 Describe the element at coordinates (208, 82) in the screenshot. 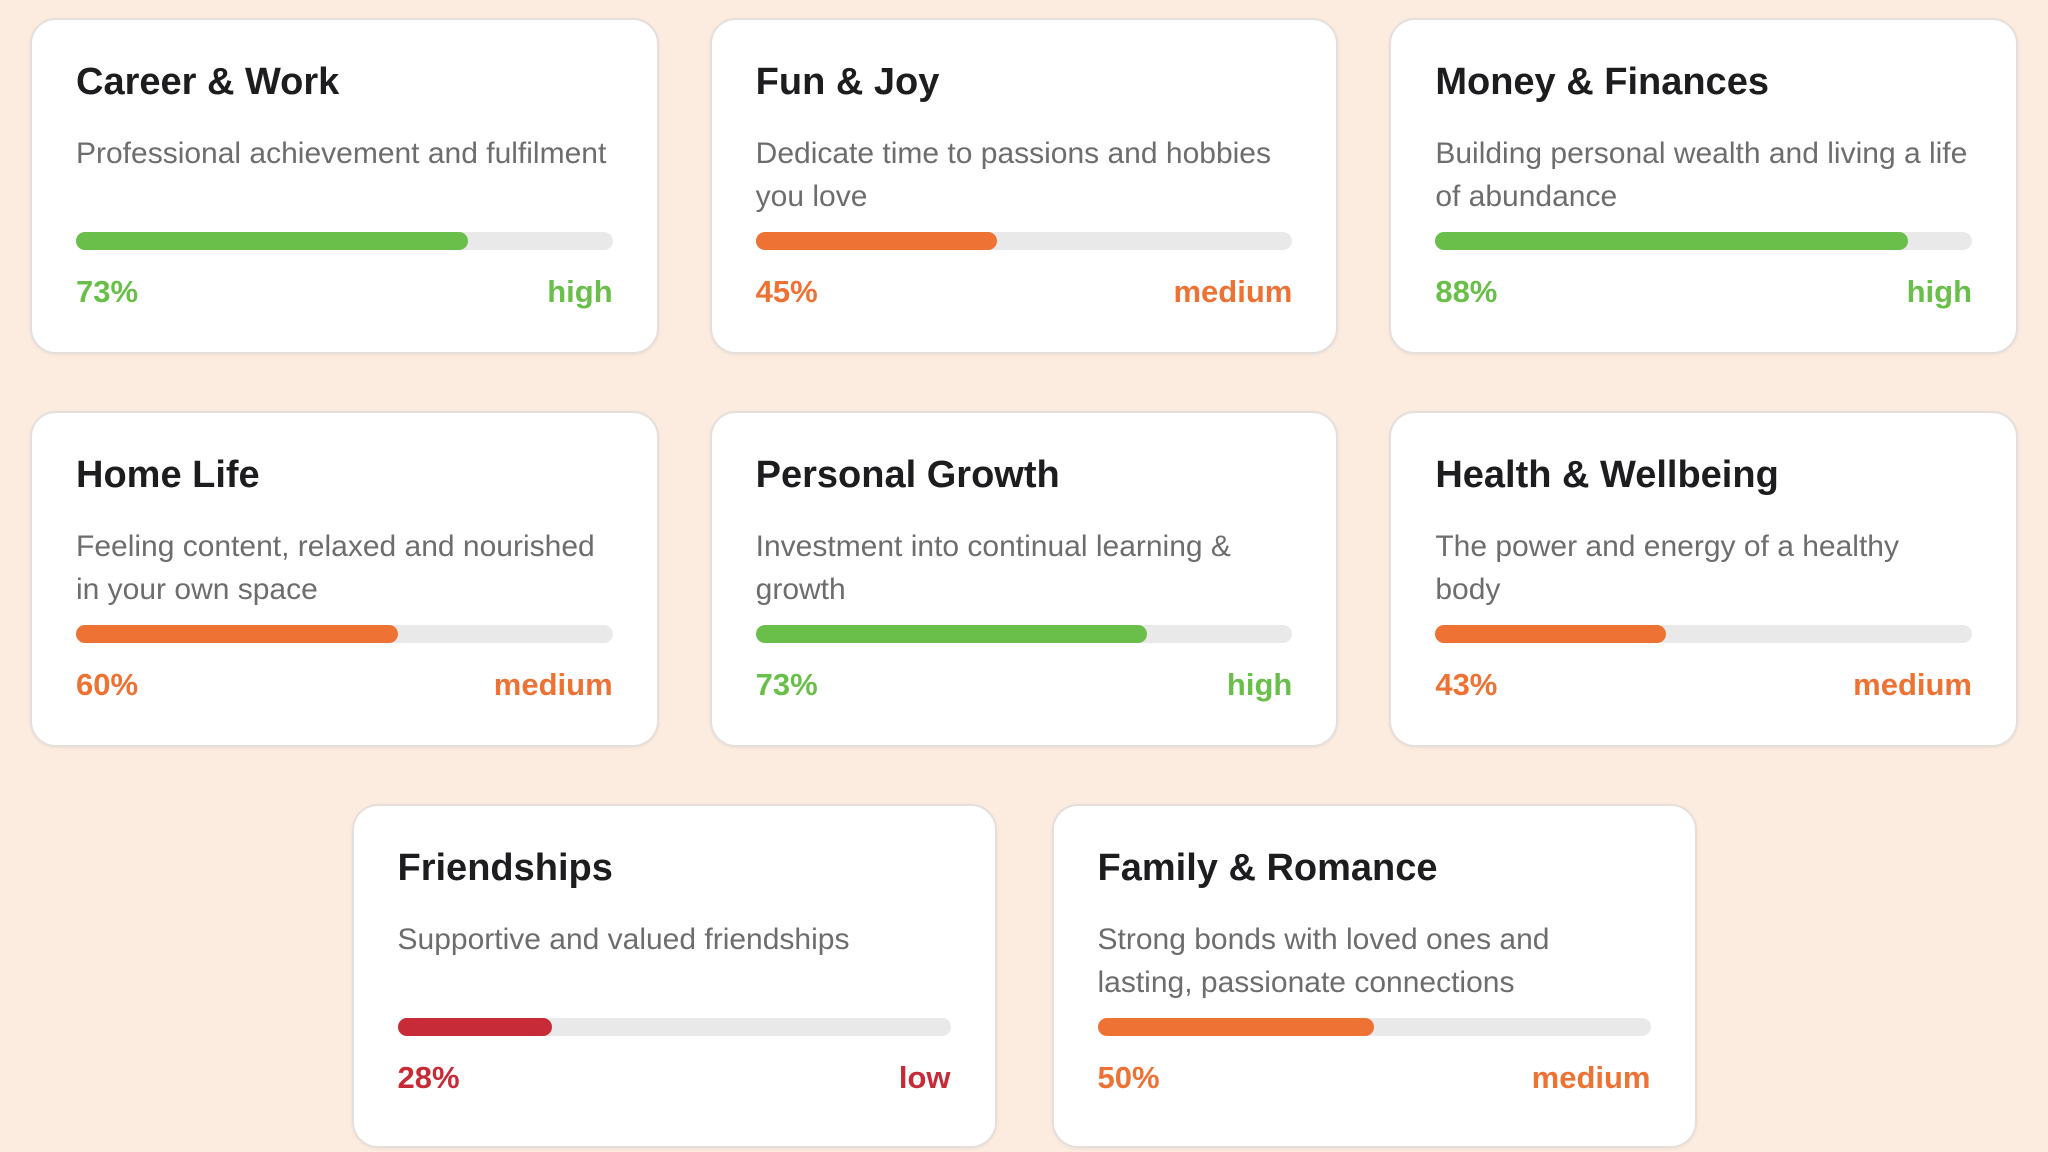

I see `category-title: Career & Work` at that location.